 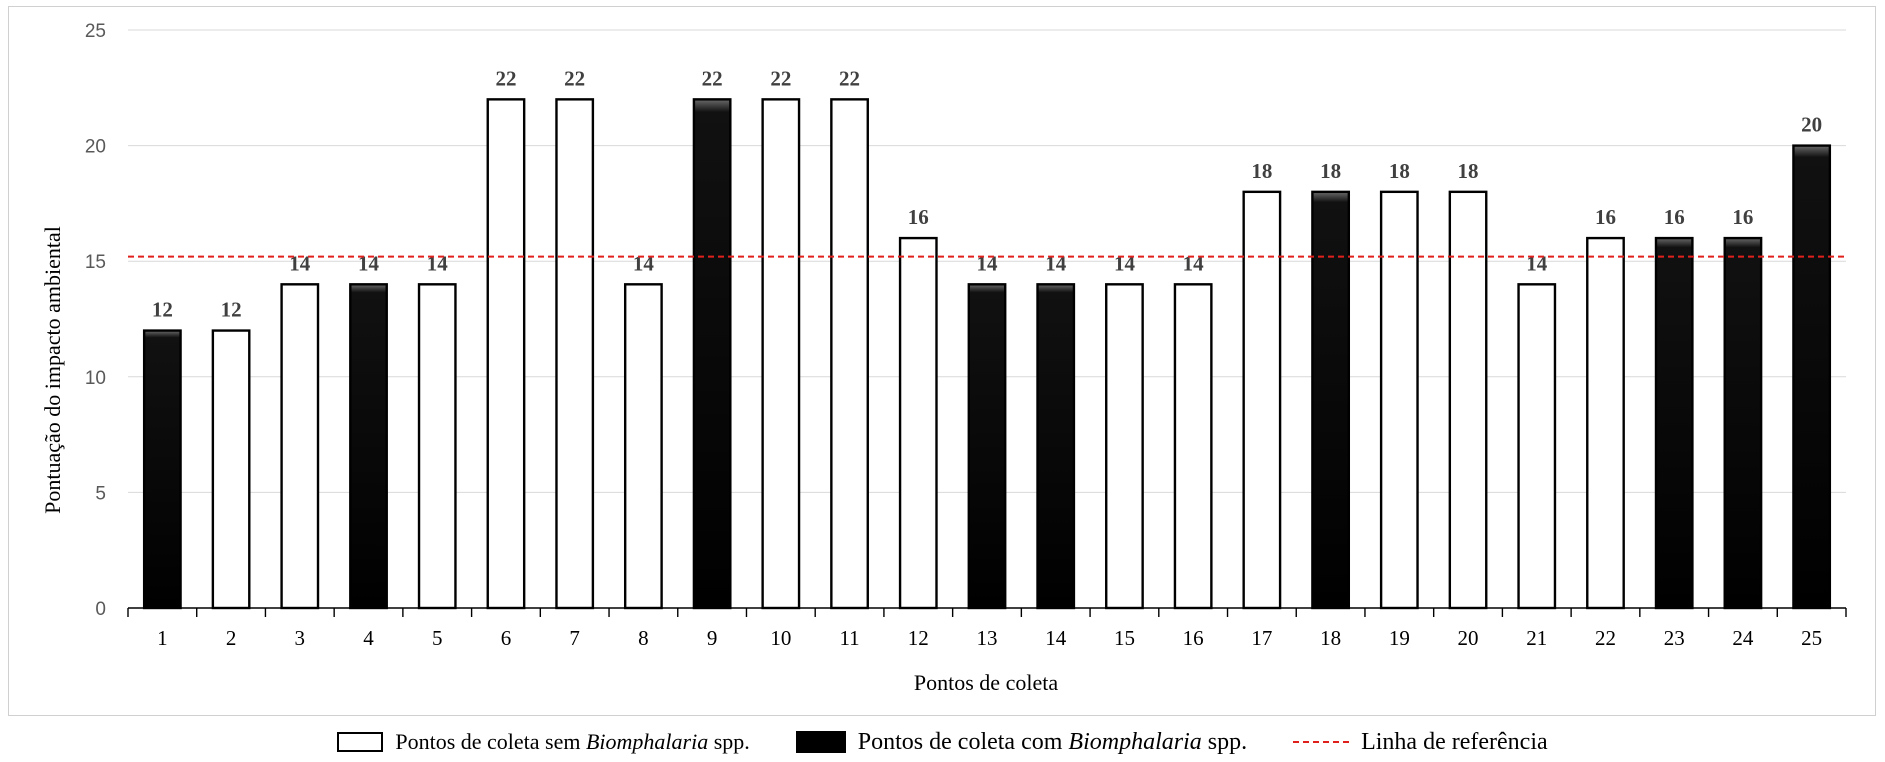 What do you see at coordinates (574, 638) in the screenshot?
I see `x-tick-label-7: 7` at bounding box center [574, 638].